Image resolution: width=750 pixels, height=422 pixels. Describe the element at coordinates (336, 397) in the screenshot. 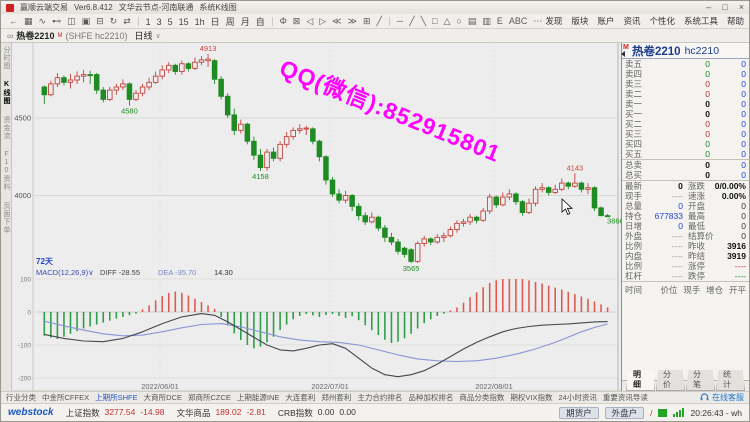

I see `exchange-tab-郑州套利: 郑州套利` at that location.